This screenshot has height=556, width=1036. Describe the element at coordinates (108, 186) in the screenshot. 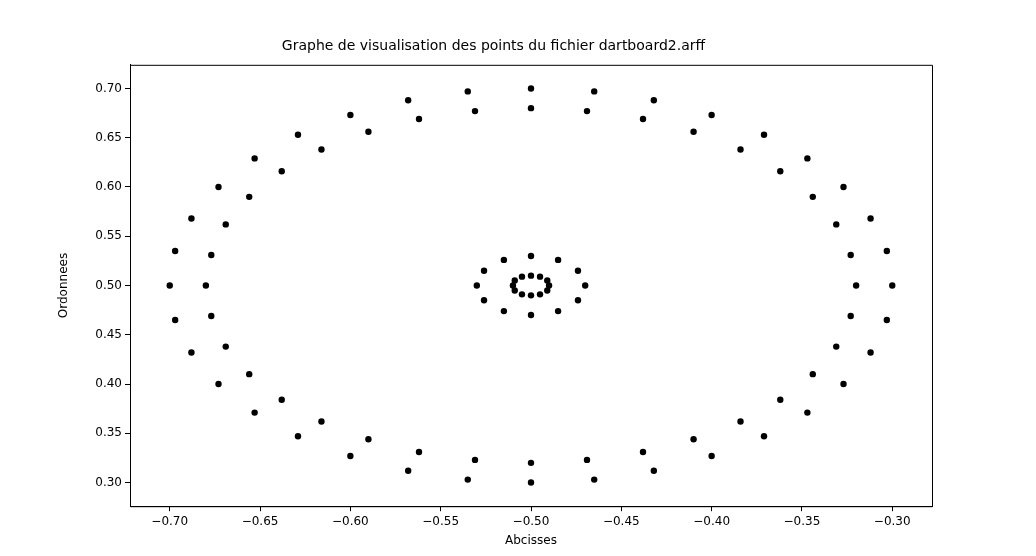

I see `y-tick-label: 0.60` at that location.